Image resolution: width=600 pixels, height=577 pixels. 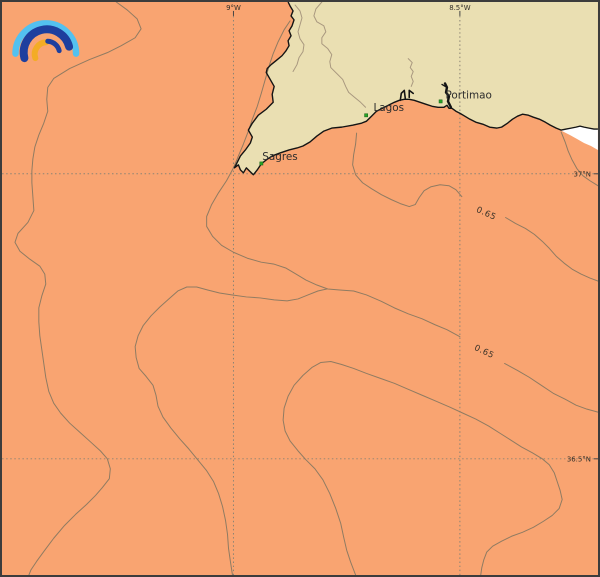 I want to click on city-marker-lagos, so click(x=366, y=115).